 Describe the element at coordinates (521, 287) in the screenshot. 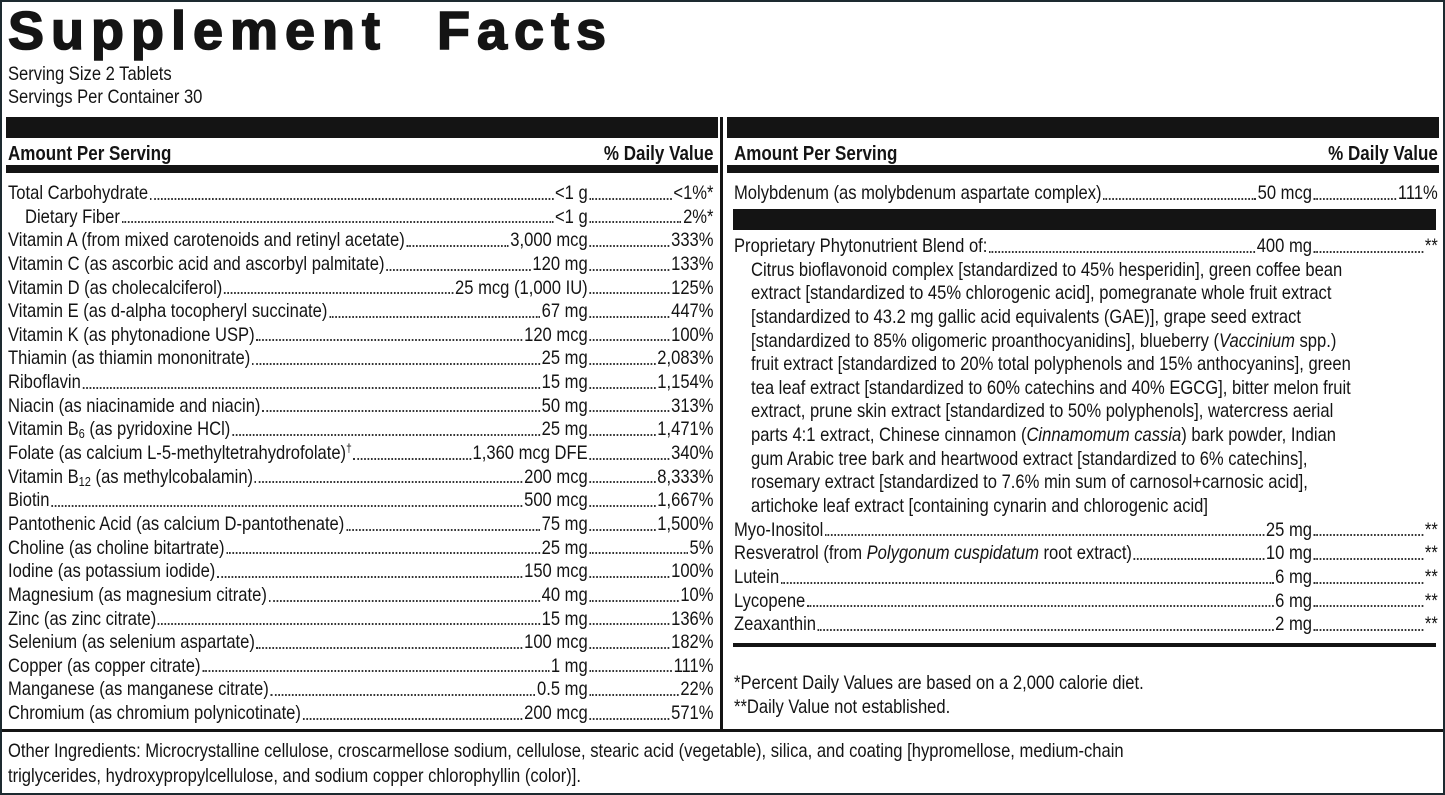

I see `amount: 25 mcg (1,000 IU)` at that location.